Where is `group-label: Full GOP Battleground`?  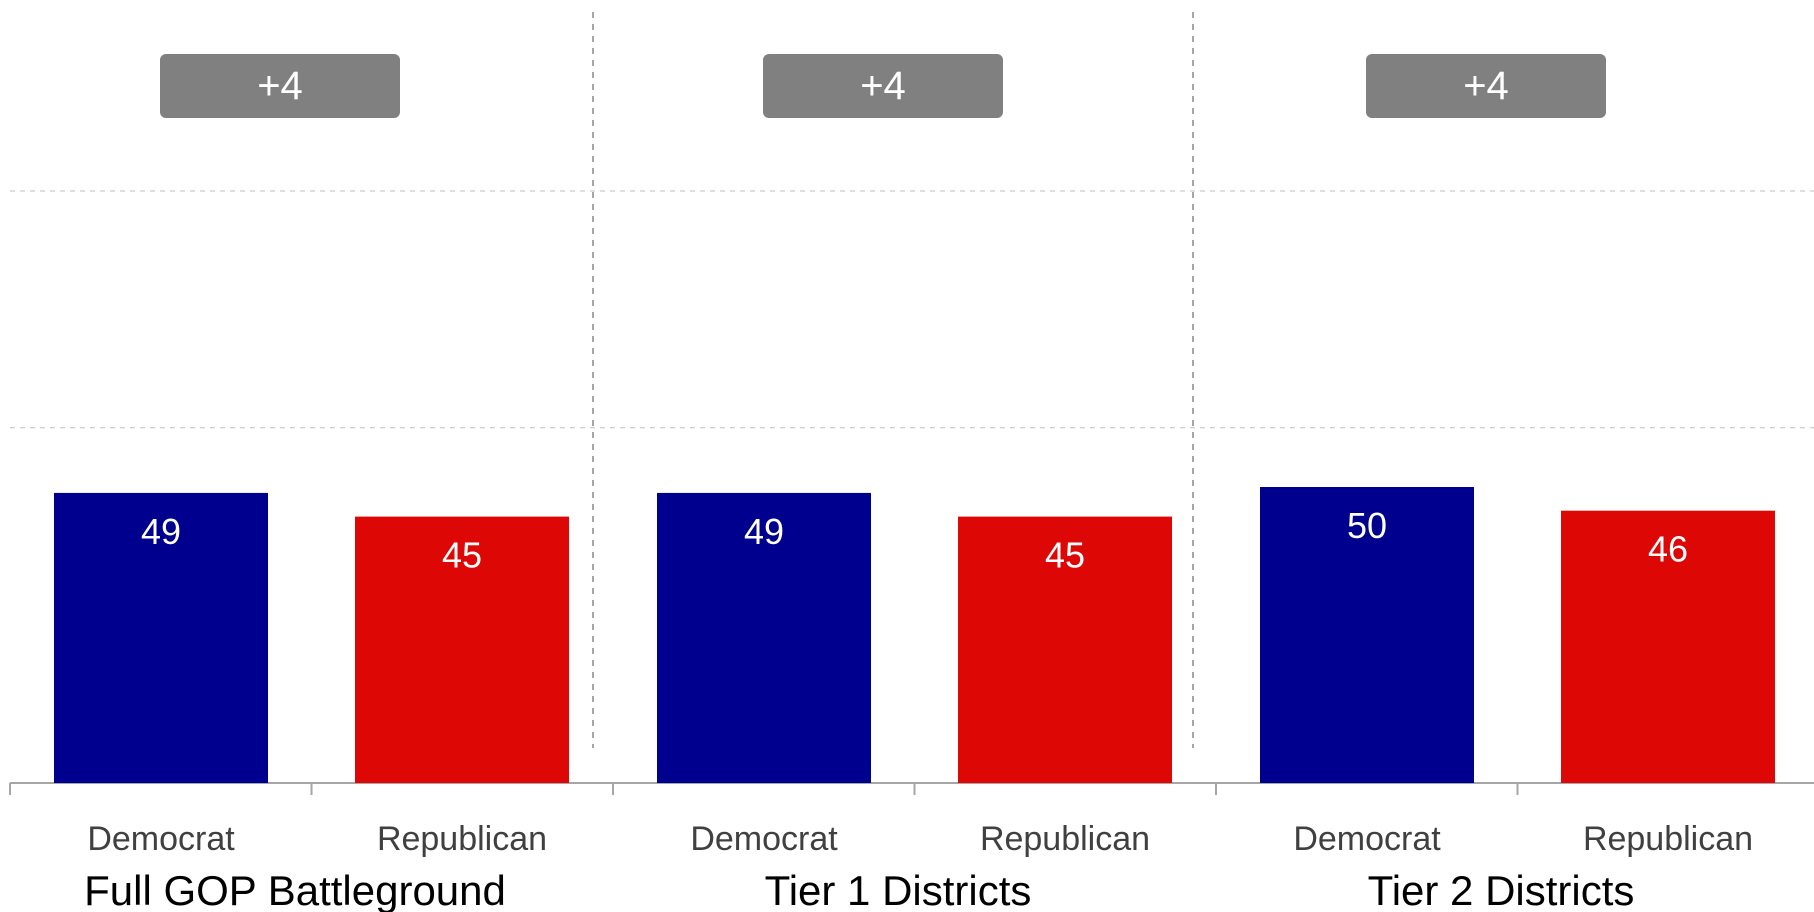 group-label: Full GOP Battleground is located at coordinates (295, 889).